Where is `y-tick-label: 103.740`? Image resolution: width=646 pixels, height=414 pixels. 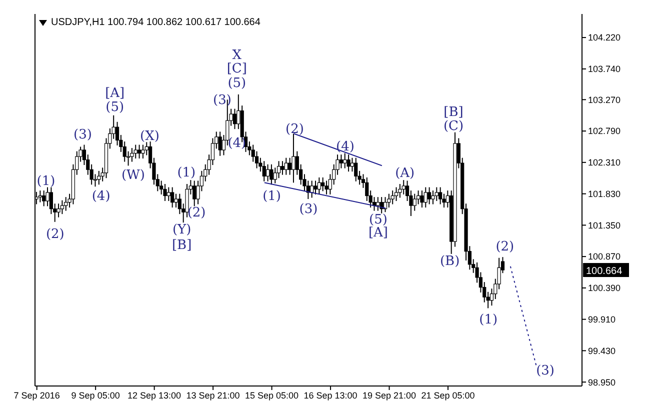 y-tick-label: 103.740 is located at coordinates (604, 69).